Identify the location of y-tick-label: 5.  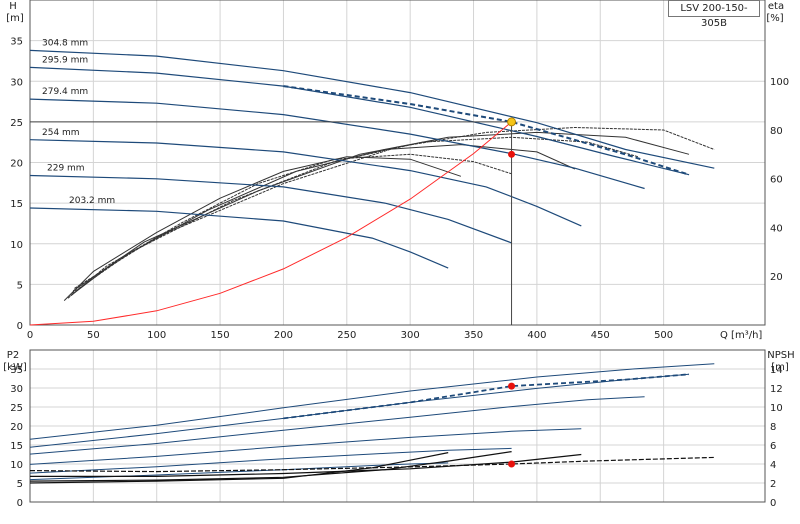
(20, 285).